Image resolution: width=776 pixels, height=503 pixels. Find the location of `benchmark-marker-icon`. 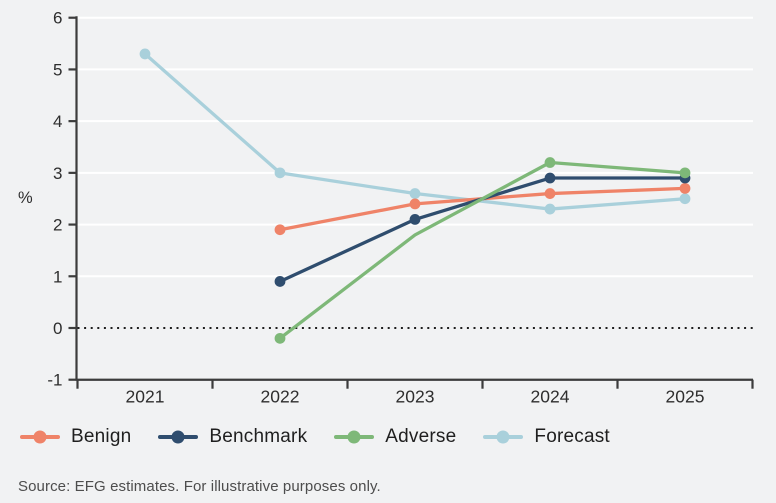

benchmark-marker-icon is located at coordinates (178, 437).